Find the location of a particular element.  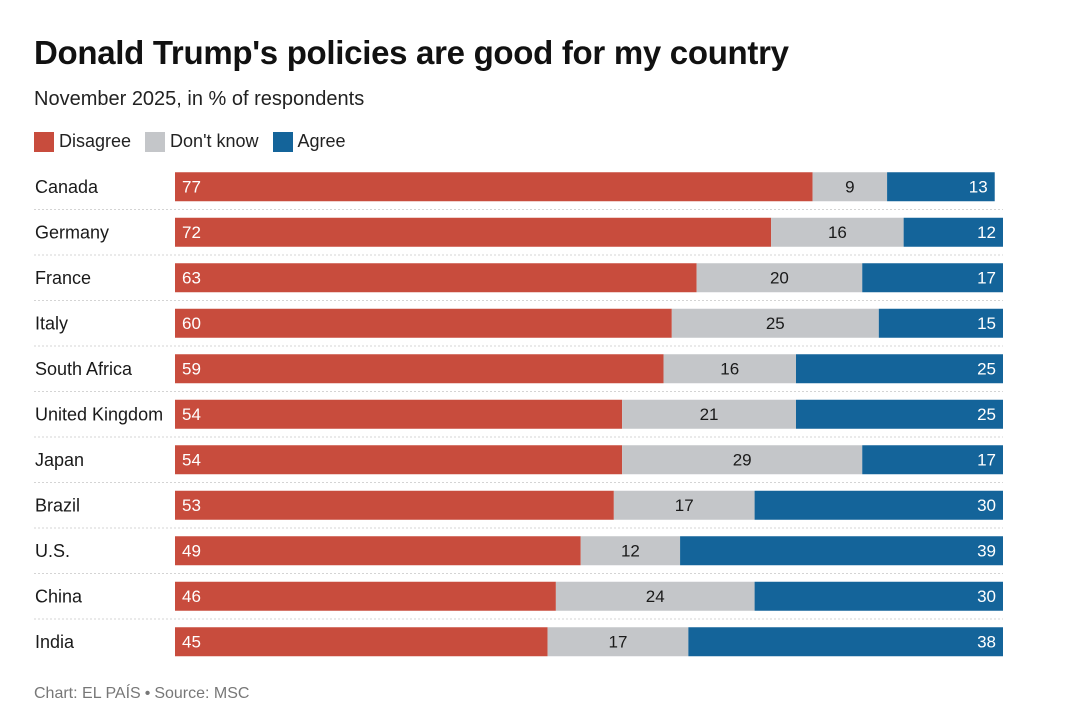

value-label-disagree-japan: 54 is located at coordinates (191, 459).